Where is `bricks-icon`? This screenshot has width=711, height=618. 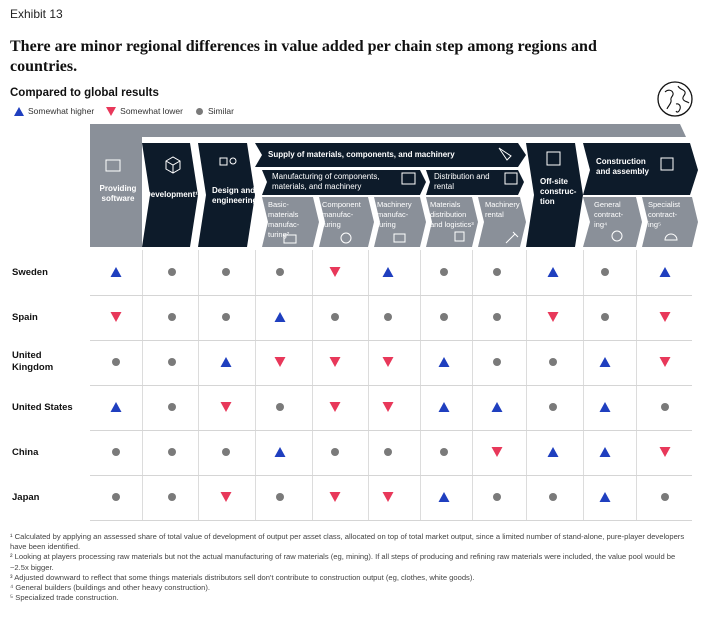 bricks-icon is located at coordinates (290, 239).